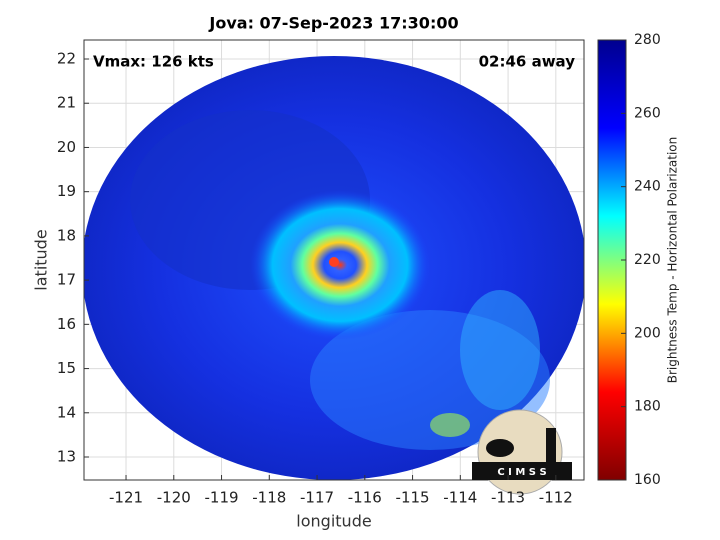 The width and height of the screenshot is (720, 540). What do you see at coordinates (317, 498) in the screenshot?
I see `x-tick-label: -117` at bounding box center [317, 498].